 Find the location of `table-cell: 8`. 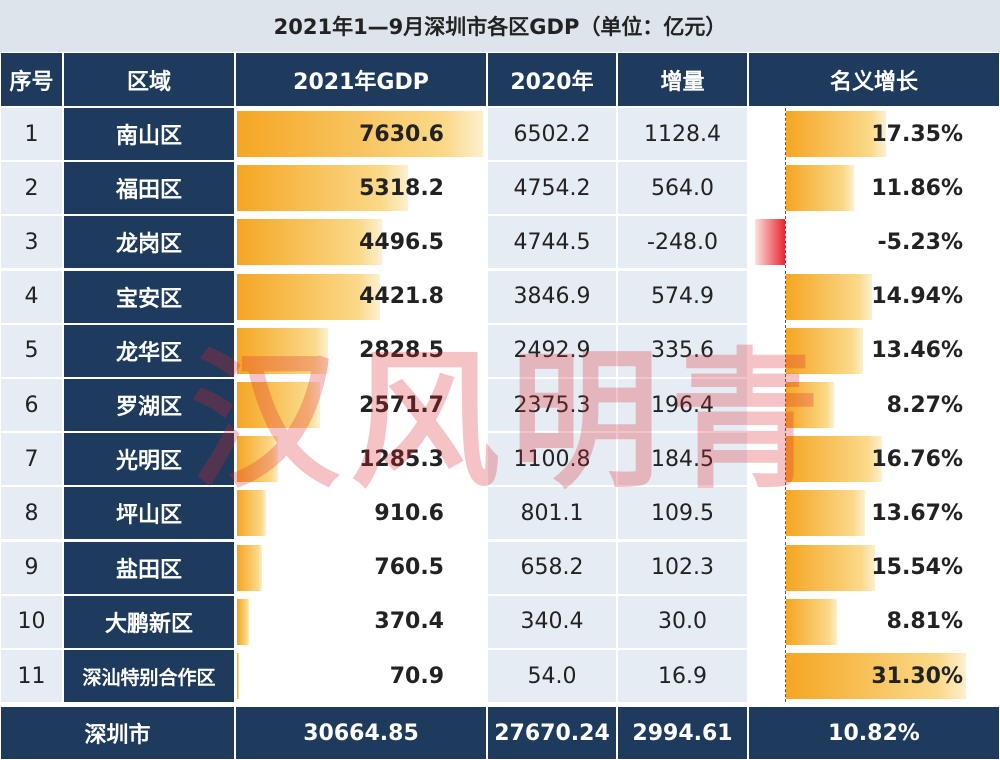

table-cell: 8 is located at coordinates (31, 513).